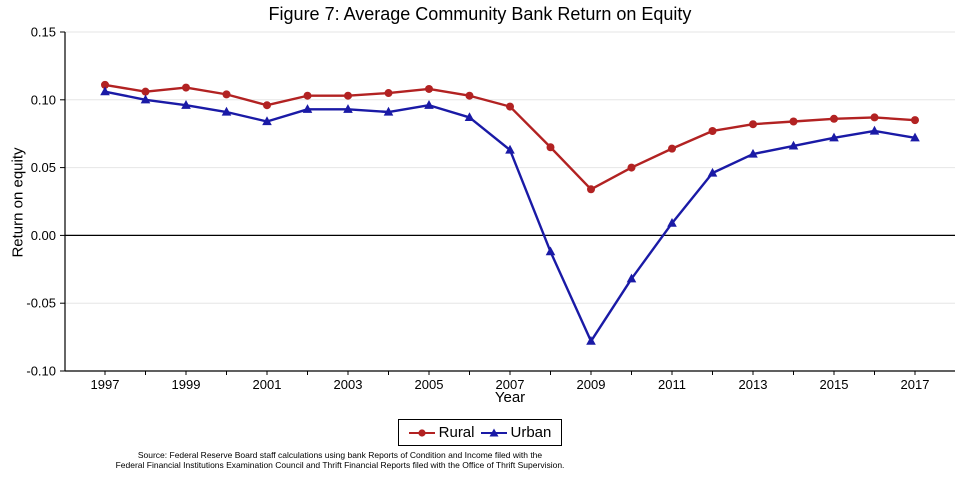 Image resolution: width=960 pixels, height=480 pixels. Describe the element at coordinates (672, 384) in the screenshot. I see `x-tick-label: 2011` at that location.